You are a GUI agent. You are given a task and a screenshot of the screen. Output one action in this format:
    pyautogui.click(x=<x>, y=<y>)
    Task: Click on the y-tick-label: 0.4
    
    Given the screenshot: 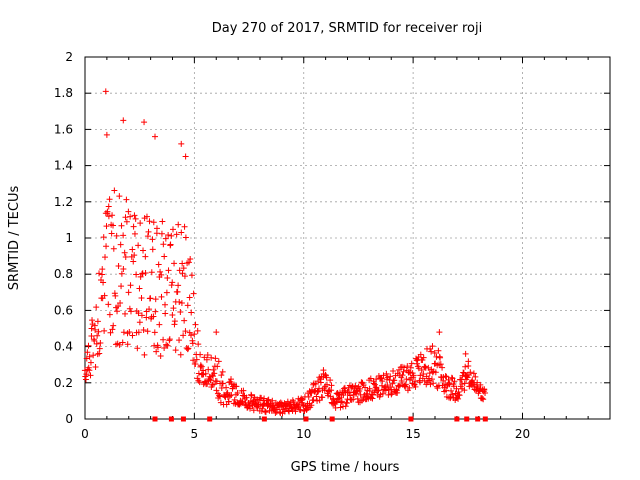 What is the action you would take?
    pyautogui.click(x=63, y=347)
    